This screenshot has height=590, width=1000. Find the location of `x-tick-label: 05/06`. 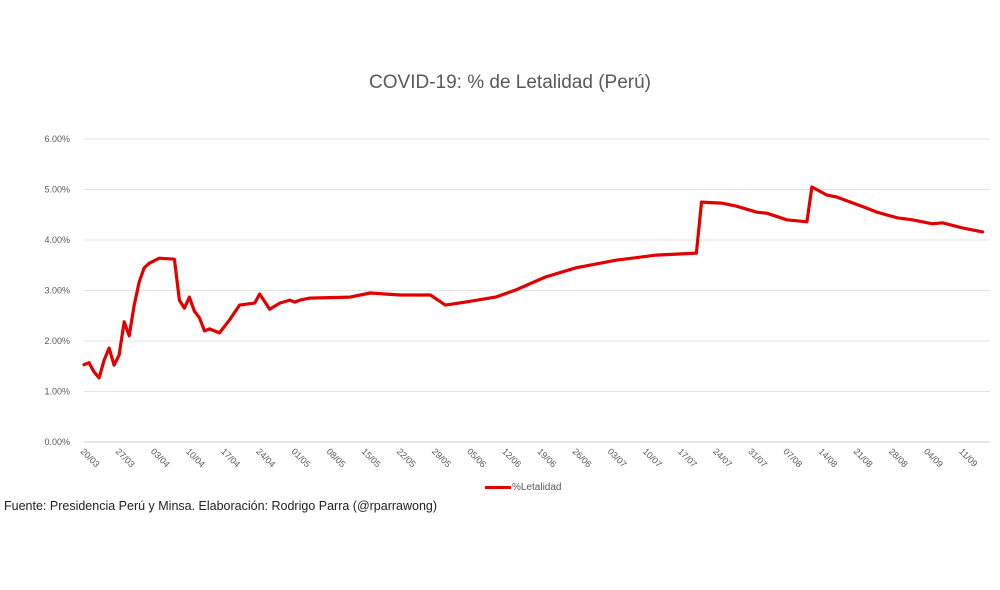

x-tick-label: 05/06 is located at coordinates (476, 457).